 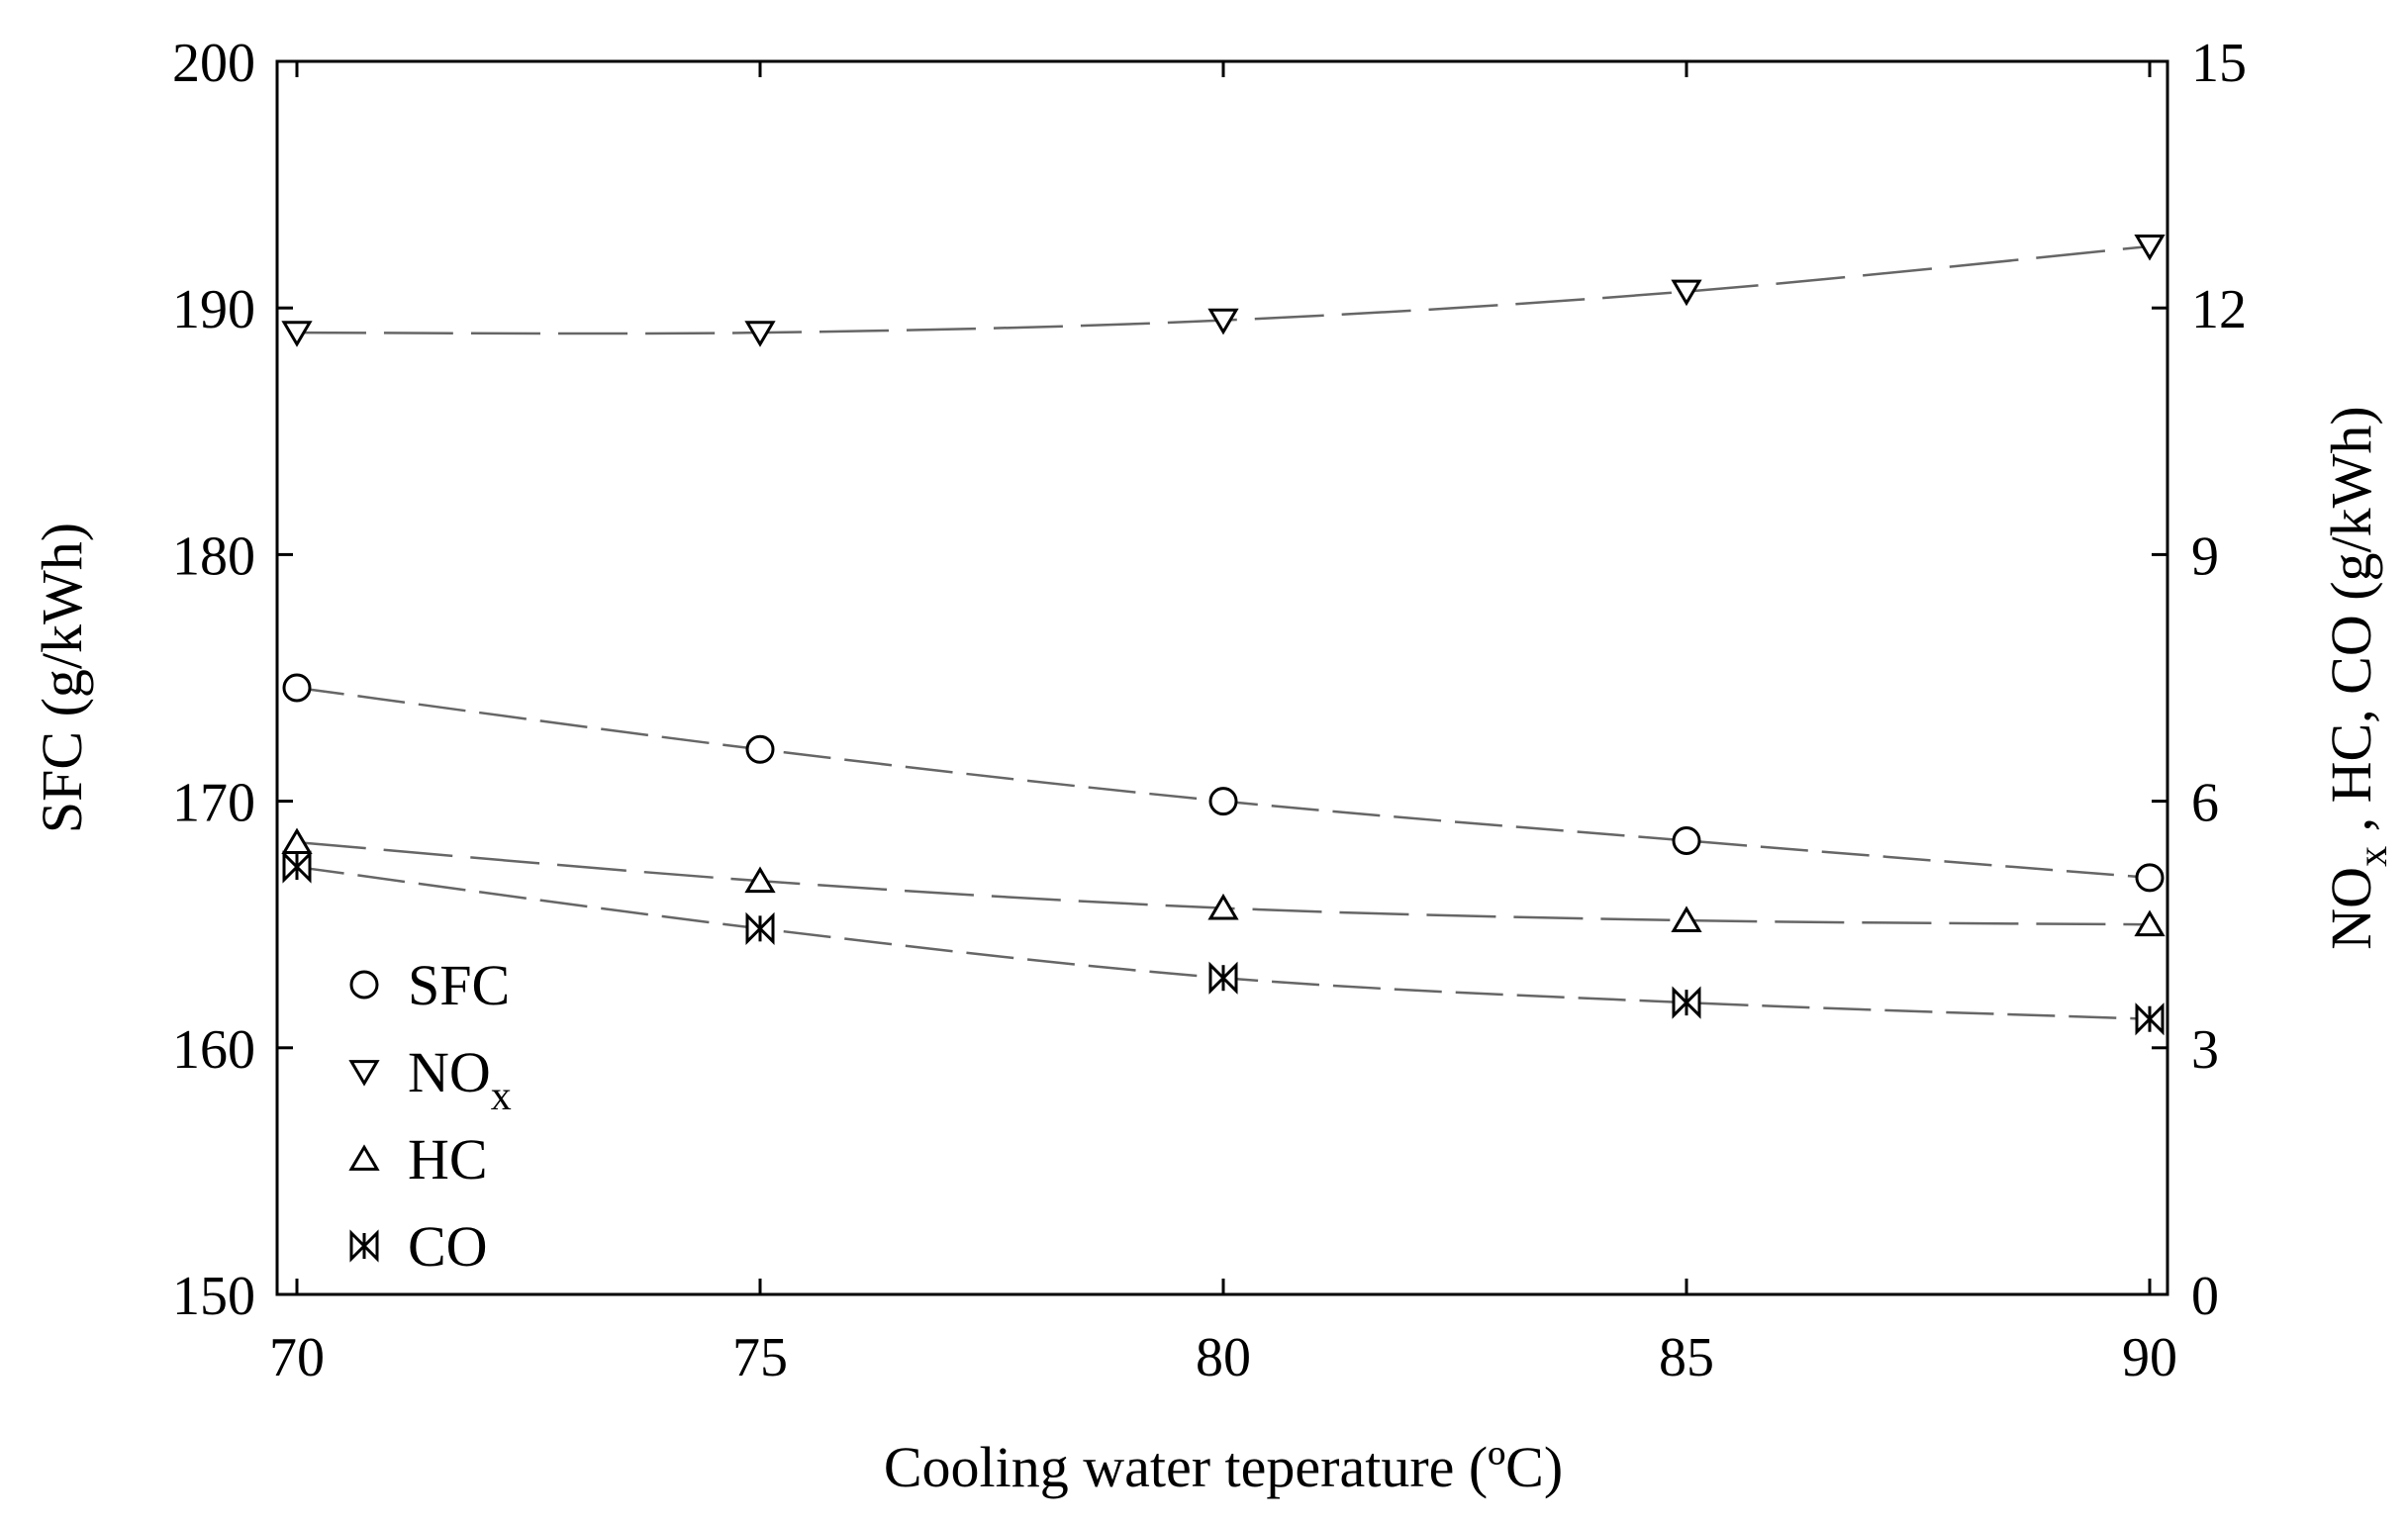 I want to click on y-left-tick-label: 170, so click(x=213, y=803).